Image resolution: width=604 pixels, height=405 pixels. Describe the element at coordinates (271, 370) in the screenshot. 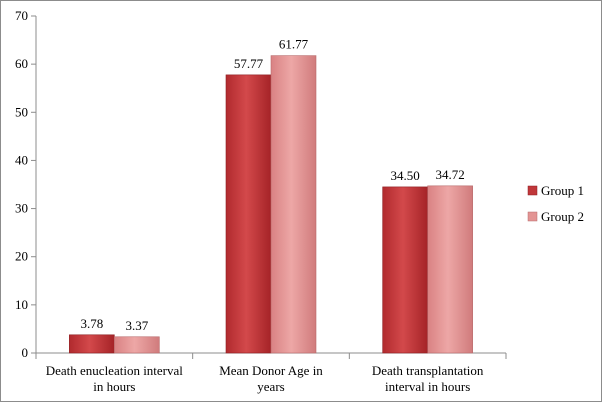

I see `category-label-2: Mean Donor Age in` at that location.